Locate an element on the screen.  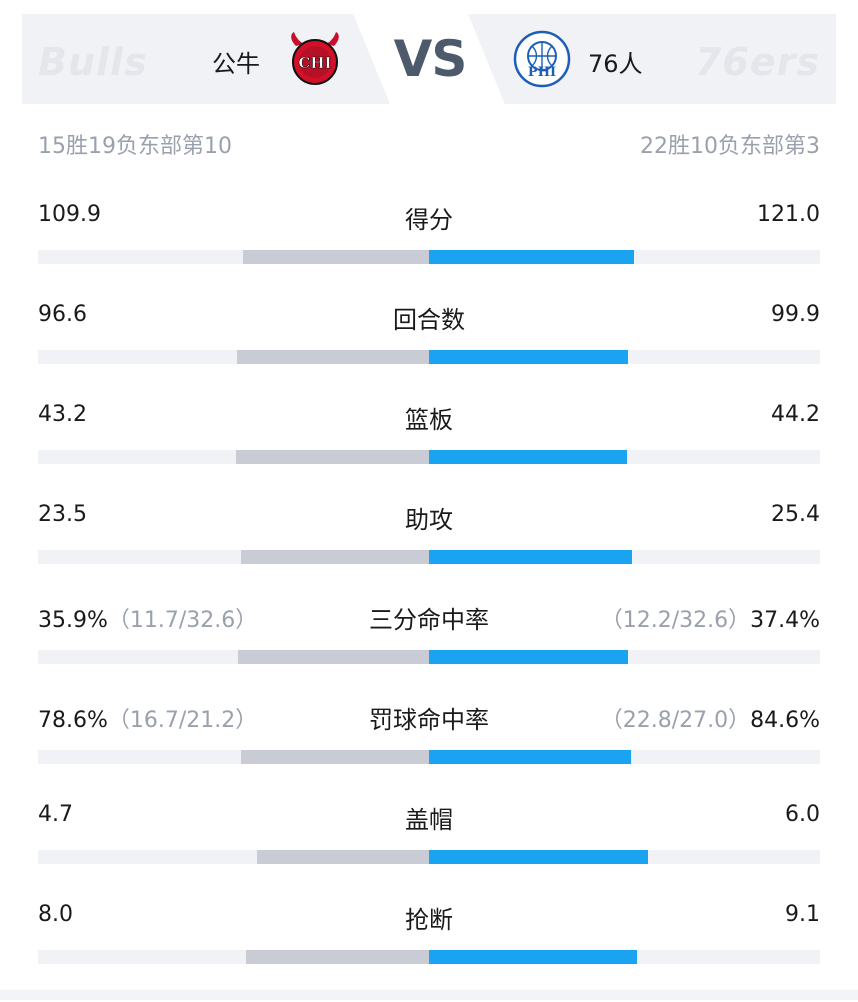
right-stat-value: 44.2 is located at coordinates (795, 414).